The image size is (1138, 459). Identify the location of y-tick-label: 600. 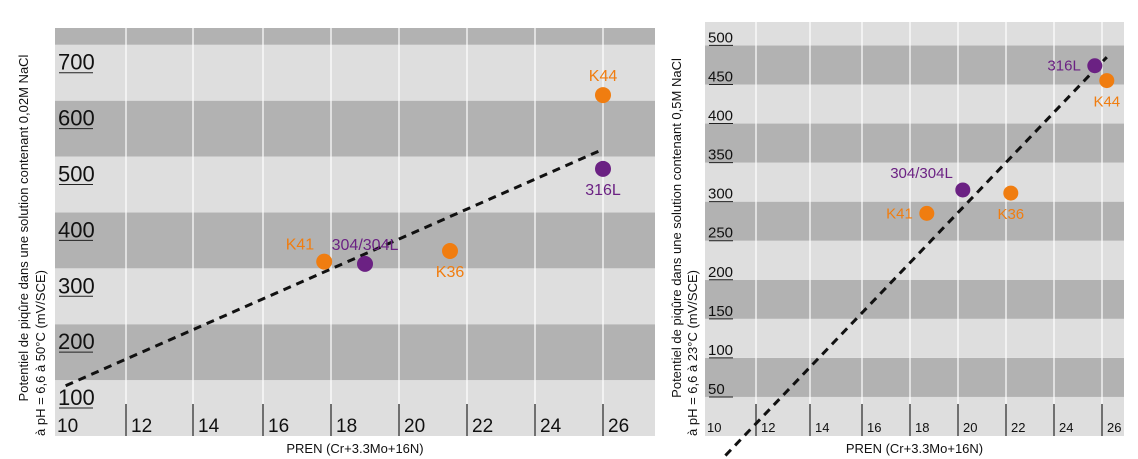
(76, 118).